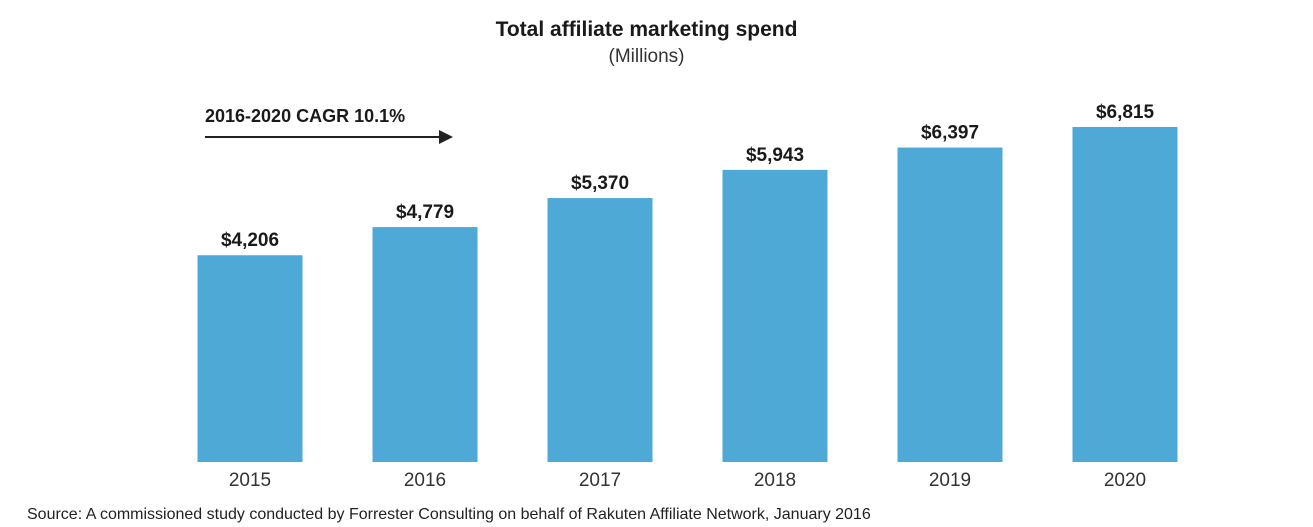 This screenshot has width=1313, height=527. What do you see at coordinates (775, 316) in the screenshot?
I see `bar-2018` at bounding box center [775, 316].